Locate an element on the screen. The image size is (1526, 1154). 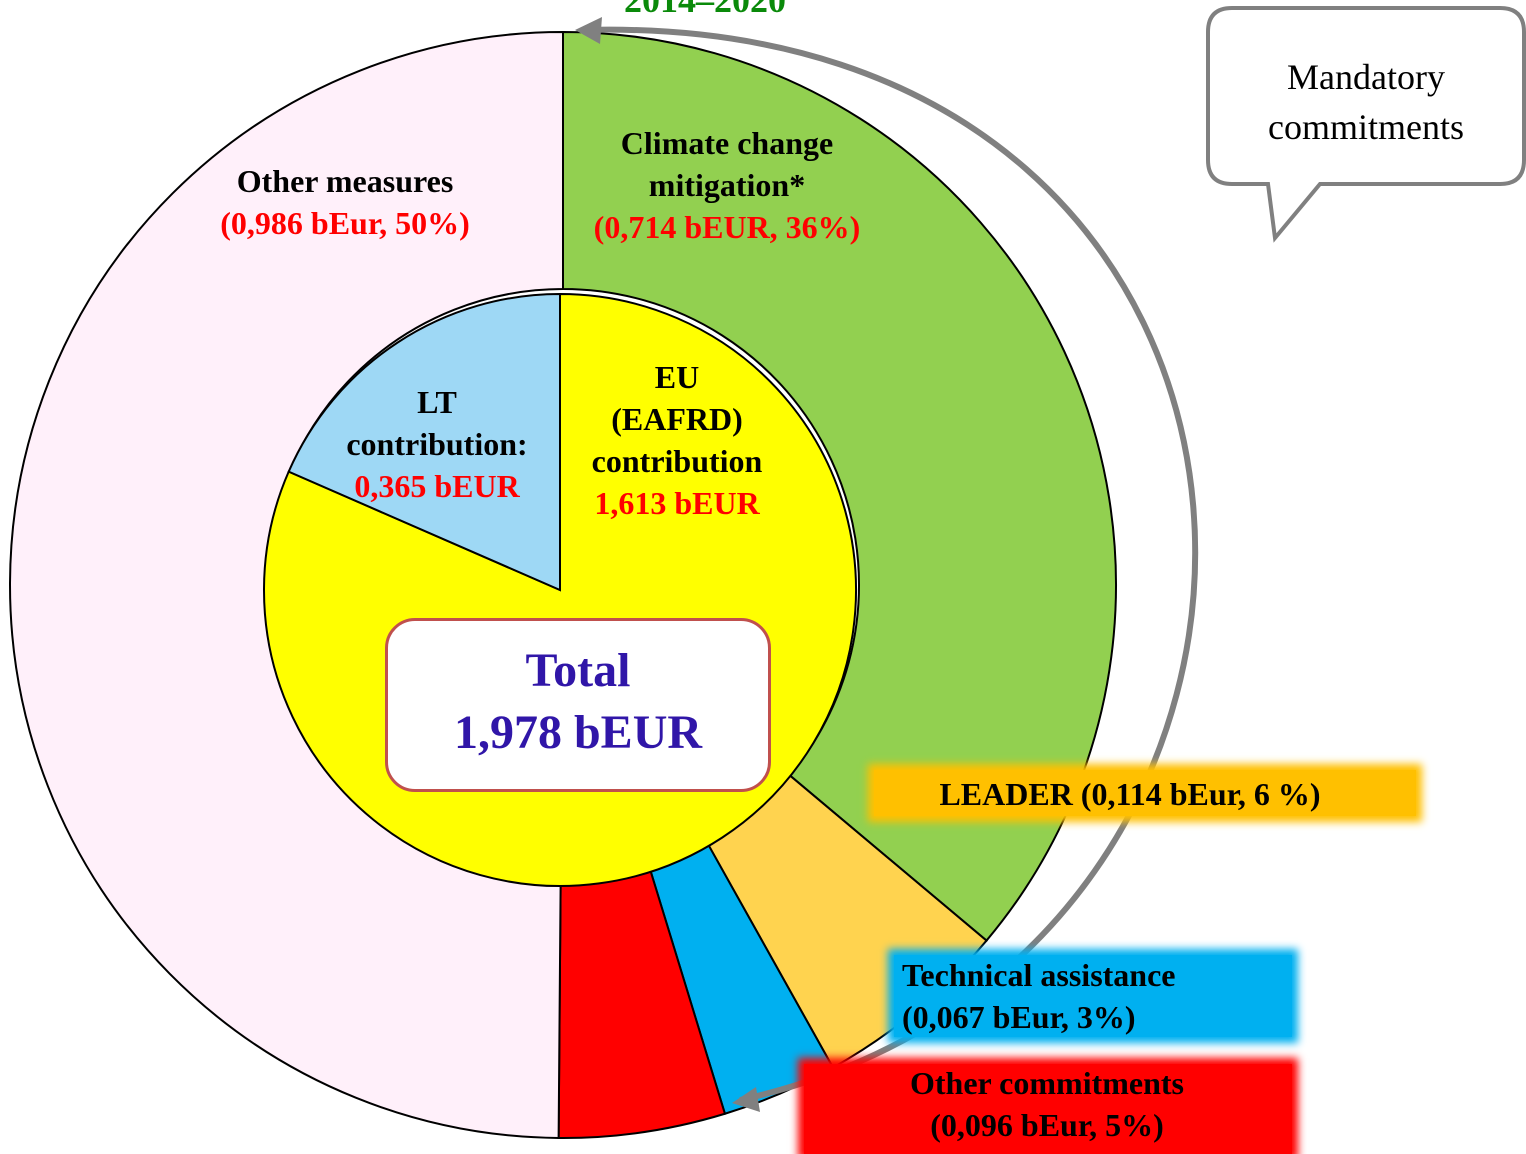
total-label: Total 1,978 bEUR is located at coordinates (578, 702).